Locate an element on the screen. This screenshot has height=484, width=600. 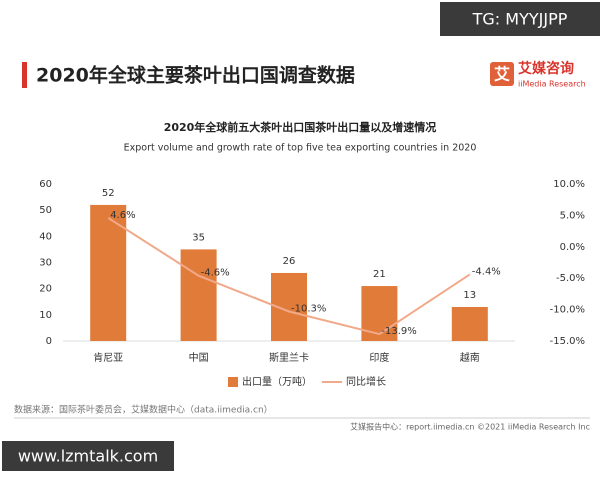
bar-label: 21 is located at coordinates (379, 274).